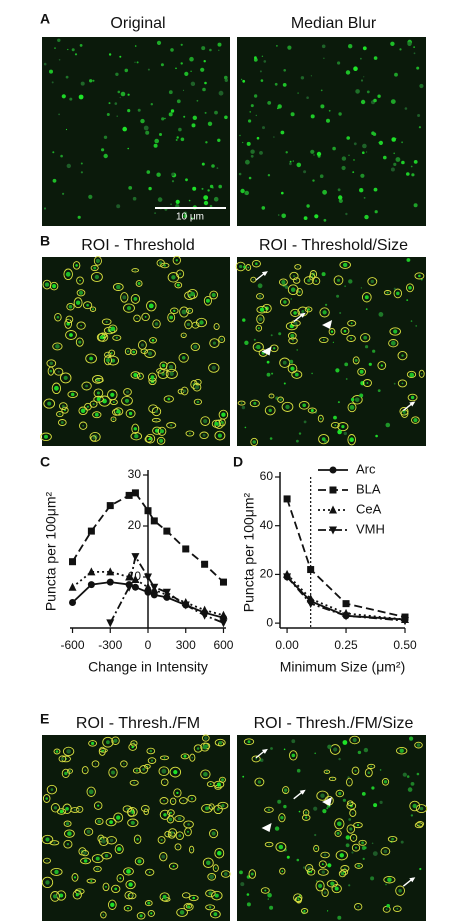 The width and height of the screenshot is (474, 921). Describe the element at coordinates (73, 645) in the screenshot. I see `x-tick-label: -600` at that location.